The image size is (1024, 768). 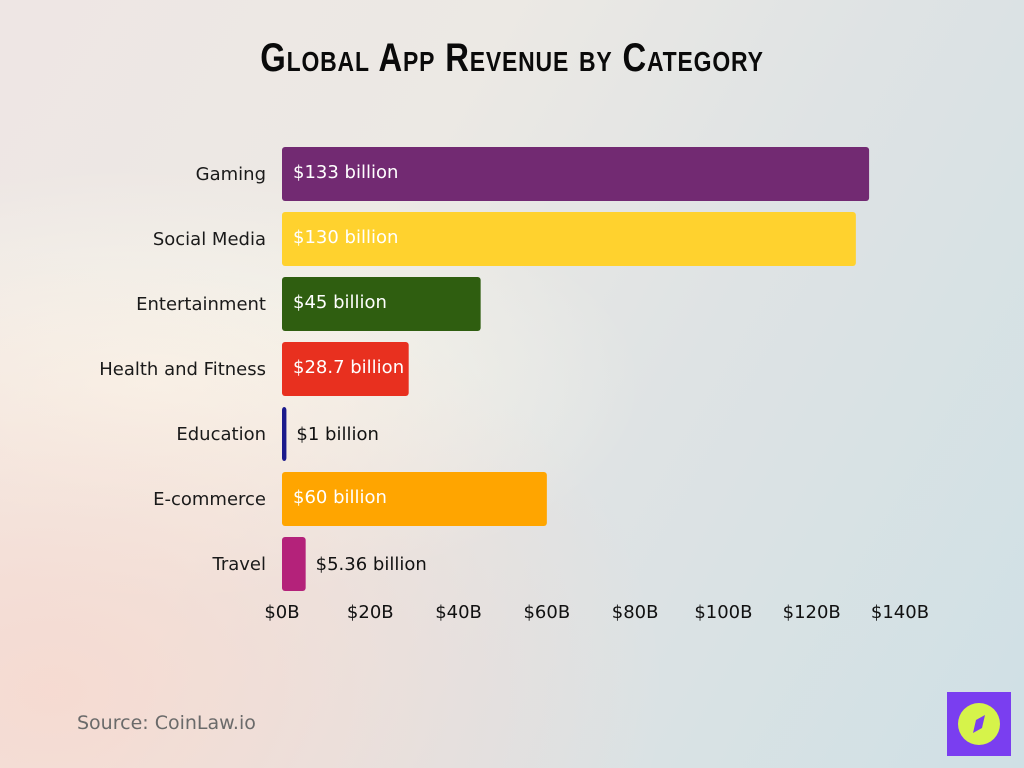 I want to click on x-tick-label: $80B, so click(x=635, y=612).